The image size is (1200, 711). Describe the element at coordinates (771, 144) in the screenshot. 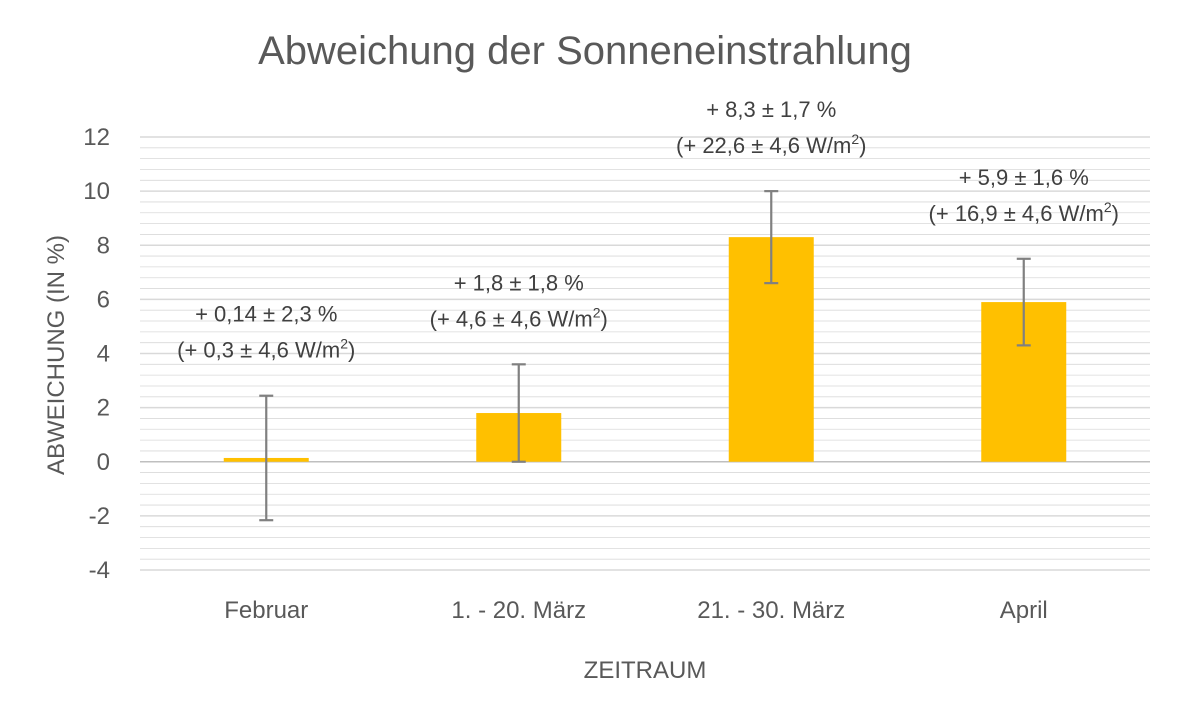

I see `data-label-irradiance: (+ 22,6 ± 4,6 W/m2)` at that location.